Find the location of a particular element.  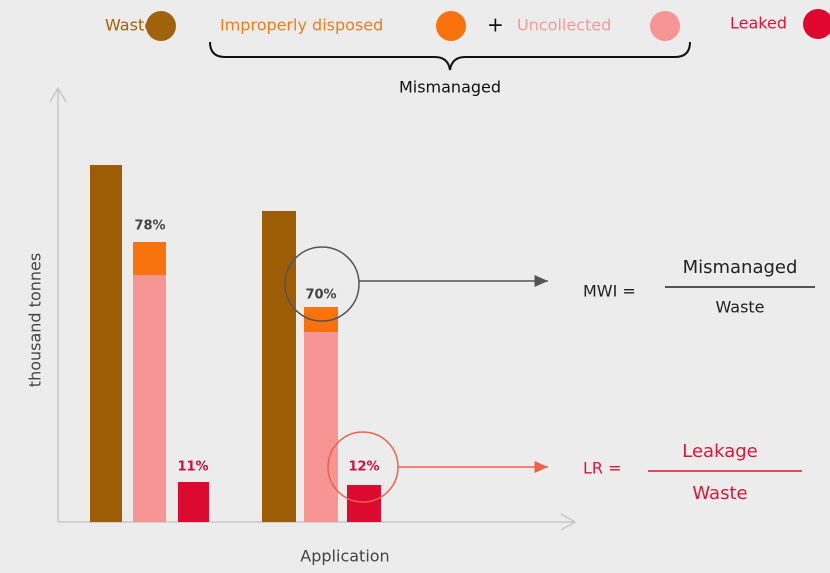

formula-numerator: Leakage is located at coordinates (719, 451).